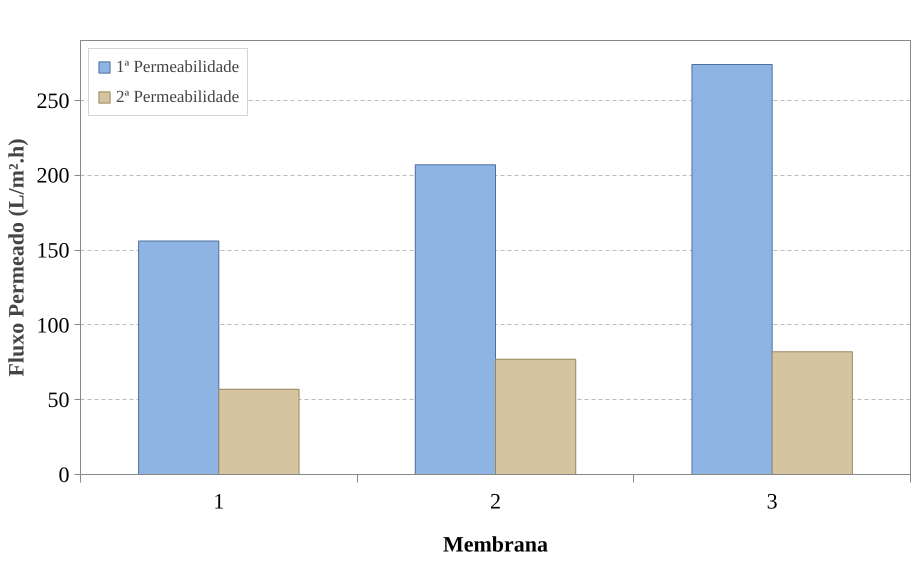  I want to click on y-tick-label: 50, so click(59, 399).